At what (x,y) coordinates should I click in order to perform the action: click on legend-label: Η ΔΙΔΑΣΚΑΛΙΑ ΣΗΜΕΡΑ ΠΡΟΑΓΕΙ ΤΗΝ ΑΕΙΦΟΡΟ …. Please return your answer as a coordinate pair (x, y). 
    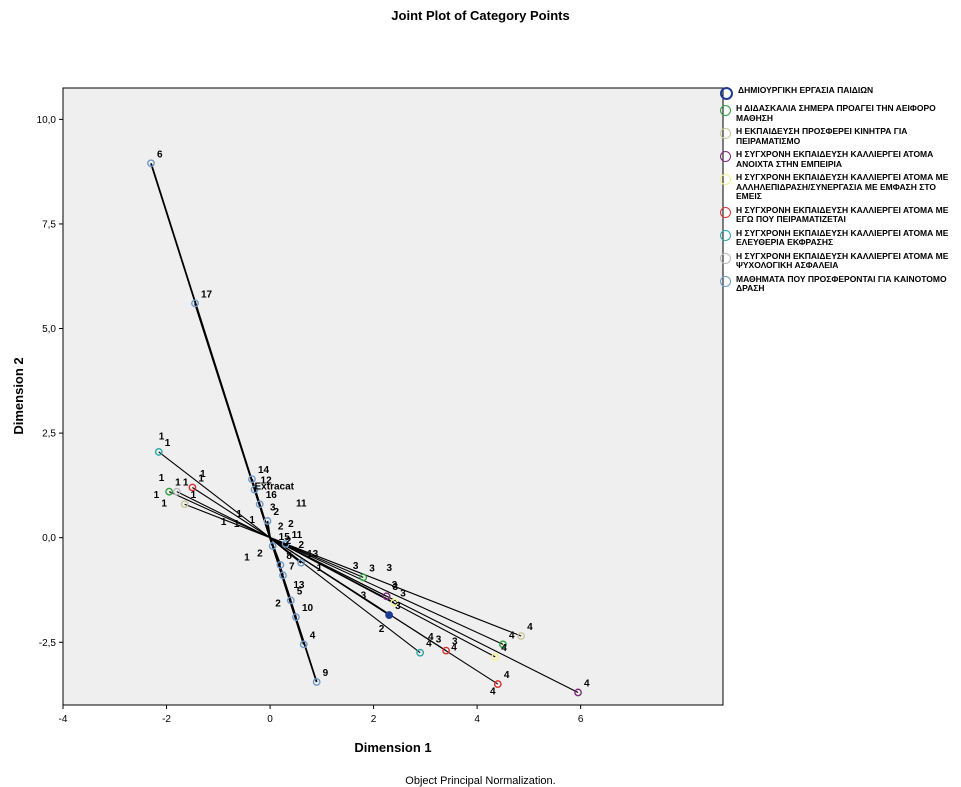
    Looking at the image, I should click on (836, 113).